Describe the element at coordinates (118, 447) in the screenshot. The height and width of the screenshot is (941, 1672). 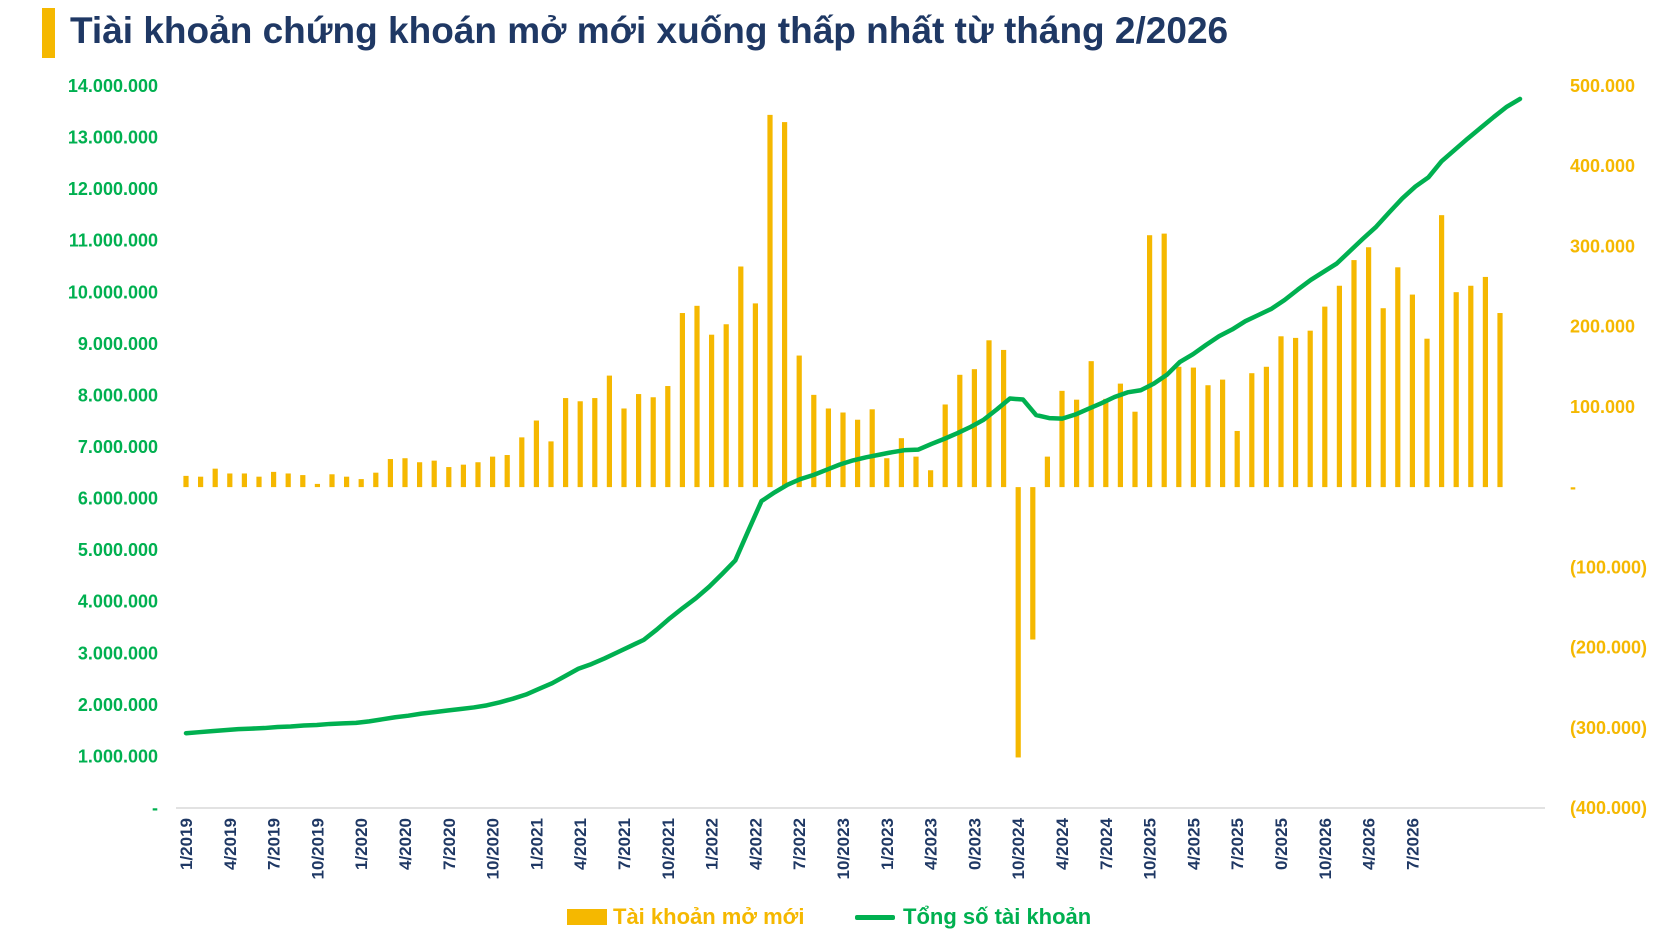
I see `left-tick-label: 7.000.000` at that location.